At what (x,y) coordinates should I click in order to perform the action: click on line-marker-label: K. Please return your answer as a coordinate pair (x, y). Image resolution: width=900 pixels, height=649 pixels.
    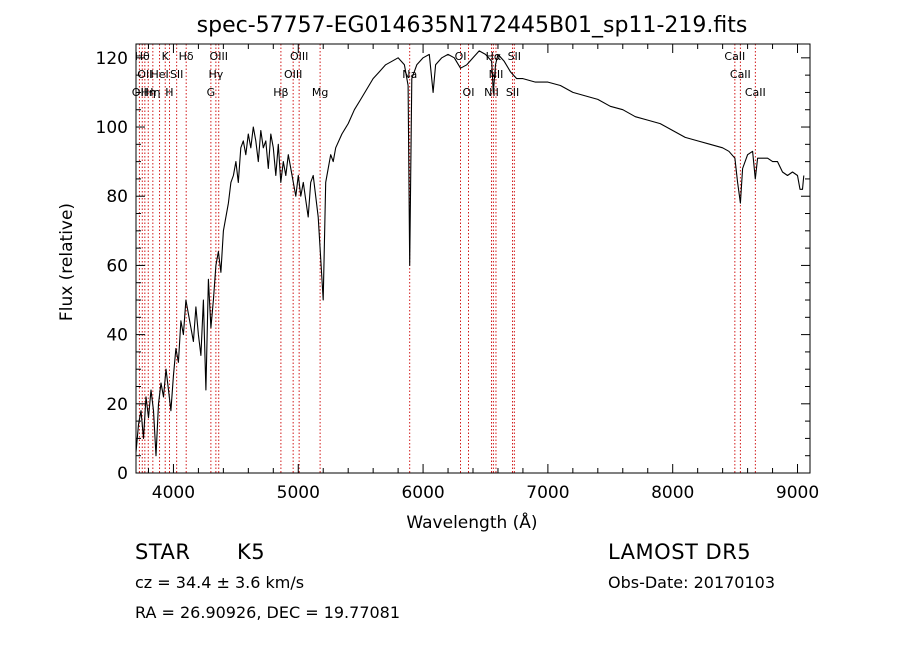
    Looking at the image, I should click on (166, 56).